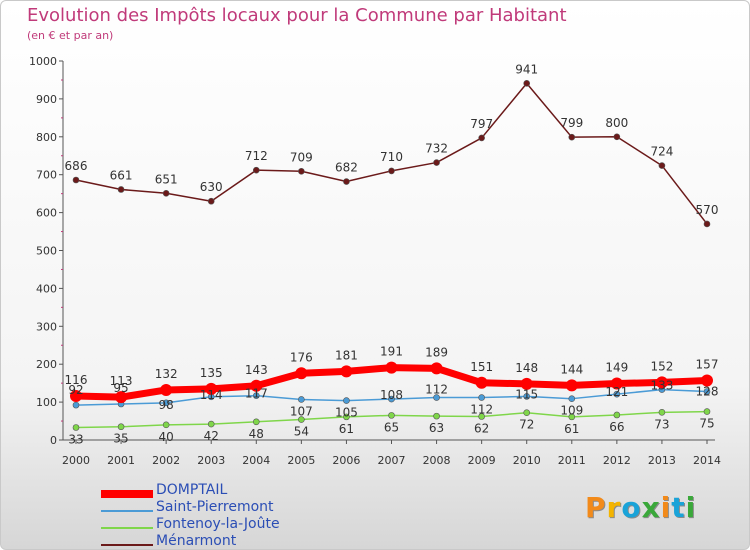 The width and height of the screenshot is (750, 550). What do you see at coordinates (596, 507) in the screenshot?
I see `logo-letter: P` at bounding box center [596, 507].